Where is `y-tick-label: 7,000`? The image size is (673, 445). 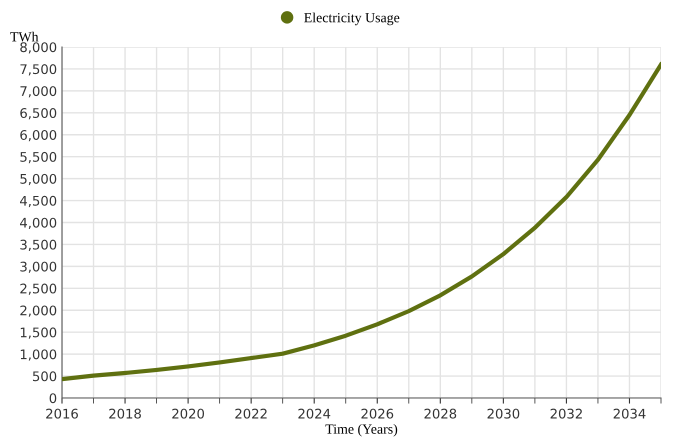 y-tick-label: 7,000 is located at coordinates (38, 92).